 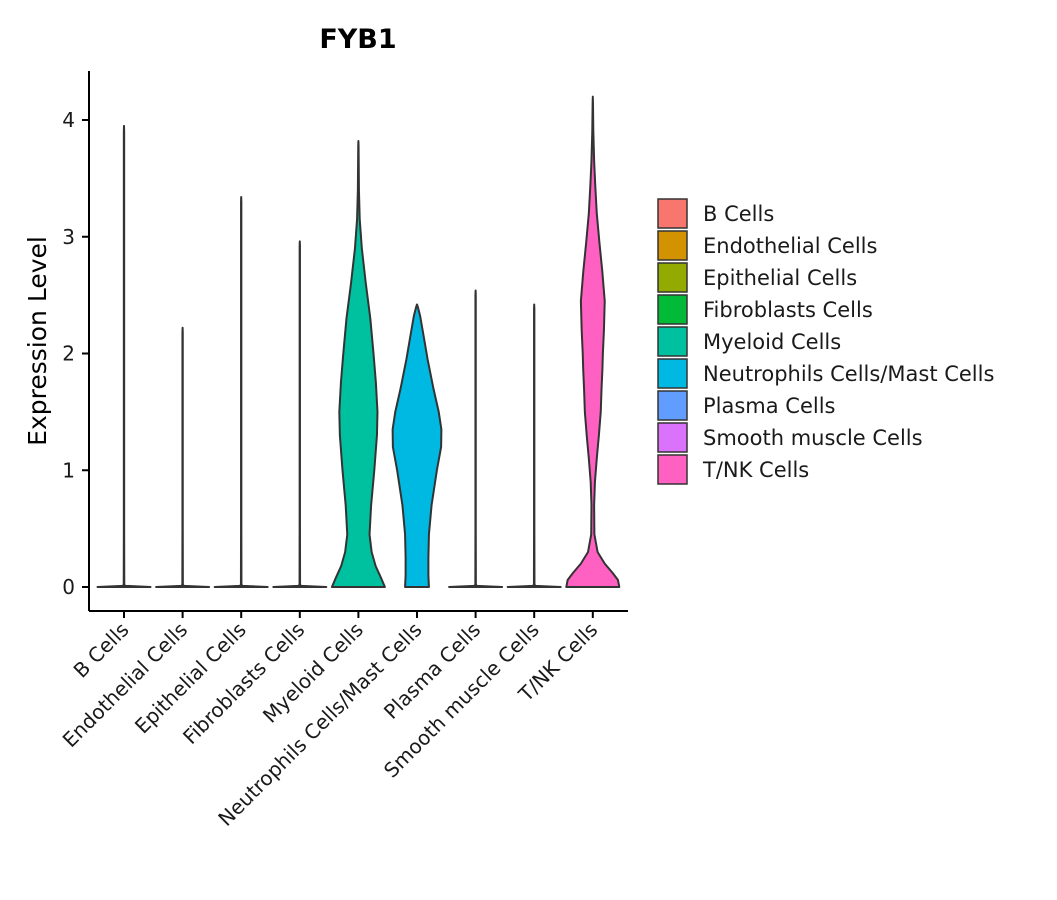 What do you see at coordinates (672, 405) in the screenshot?
I see `legend-key-plasma-cells` at bounding box center [672, 405].